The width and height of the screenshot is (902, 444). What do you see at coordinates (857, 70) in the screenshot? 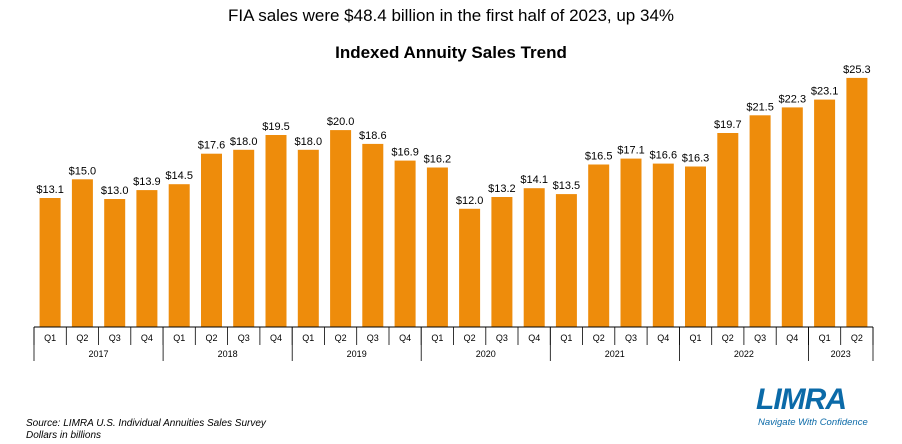
I see `data-label: $25.3` at bounding box center [857, 70].